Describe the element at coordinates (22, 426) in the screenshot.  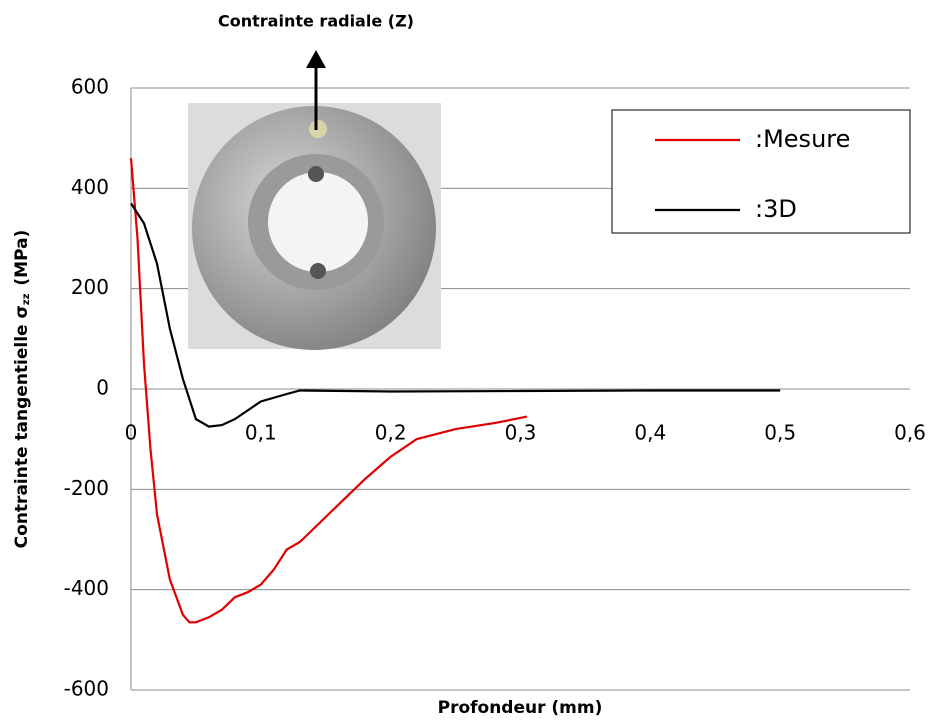
I see `y-label-main: Contrainte tangentielle σ` at that location.